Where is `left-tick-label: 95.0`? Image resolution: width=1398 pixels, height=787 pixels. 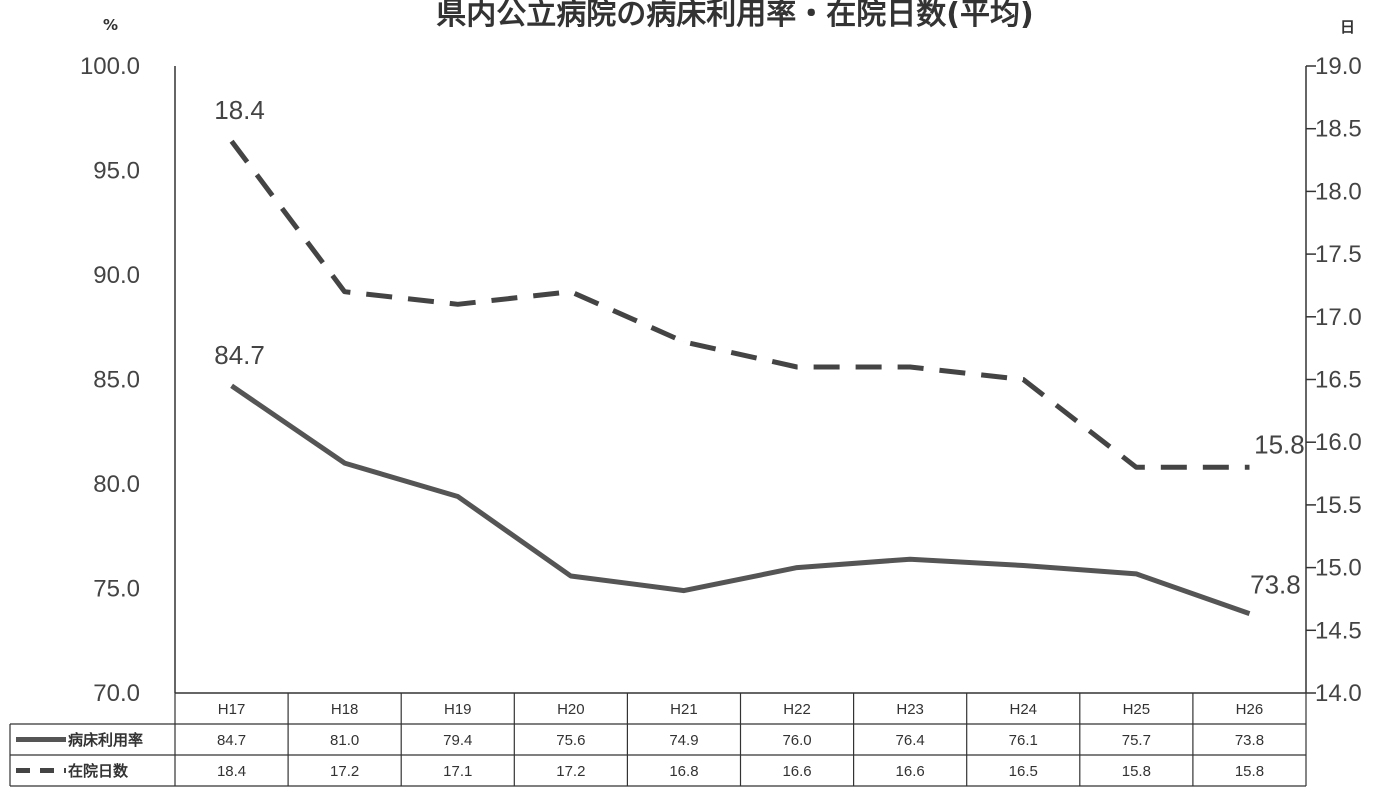 left-tick-label: 95.0 is located at coordinates (116, 171).